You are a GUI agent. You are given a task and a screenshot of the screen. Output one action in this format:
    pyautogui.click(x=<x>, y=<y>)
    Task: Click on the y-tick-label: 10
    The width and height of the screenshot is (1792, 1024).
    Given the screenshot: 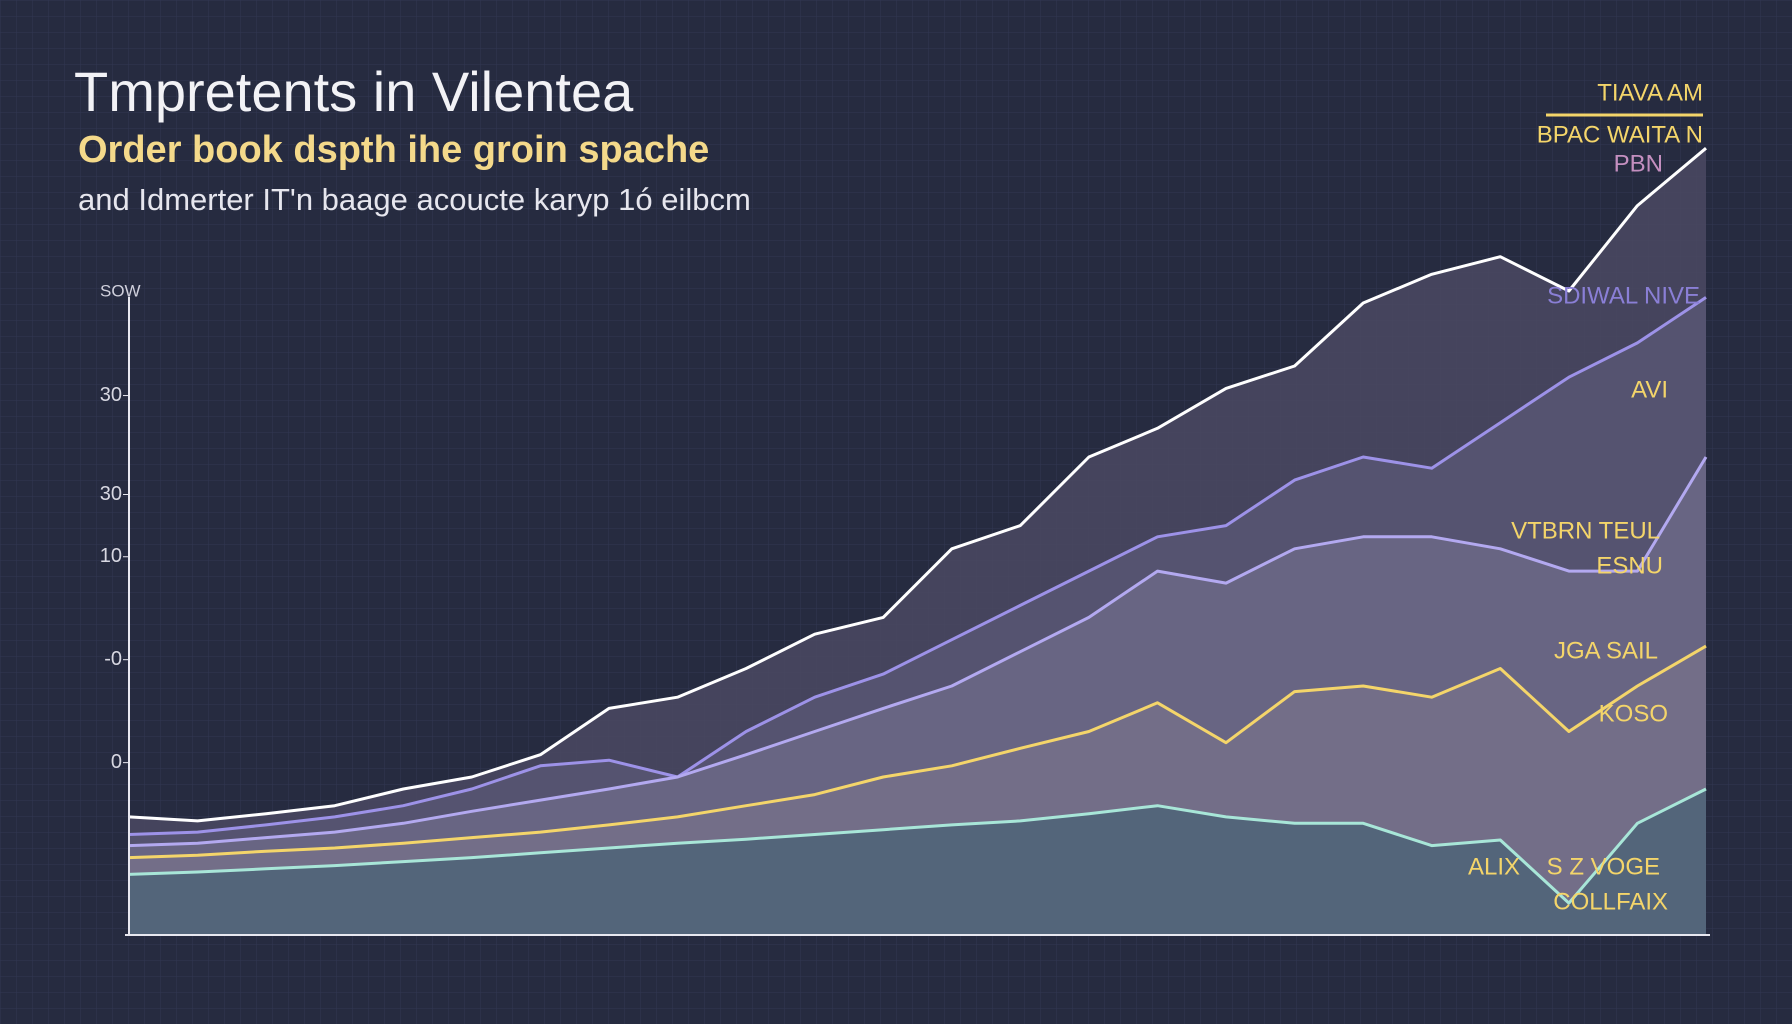 What is the action you would take?
    pyautogui.click(x=111, y=556)
    